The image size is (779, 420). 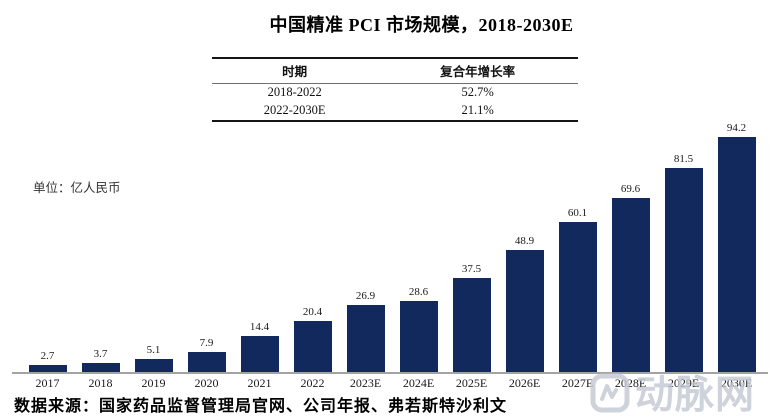 What do you see at coordinates (736, 127) in the screenshot?
I see `bar-value-label: 94.2` at bounding box center [736, 127].